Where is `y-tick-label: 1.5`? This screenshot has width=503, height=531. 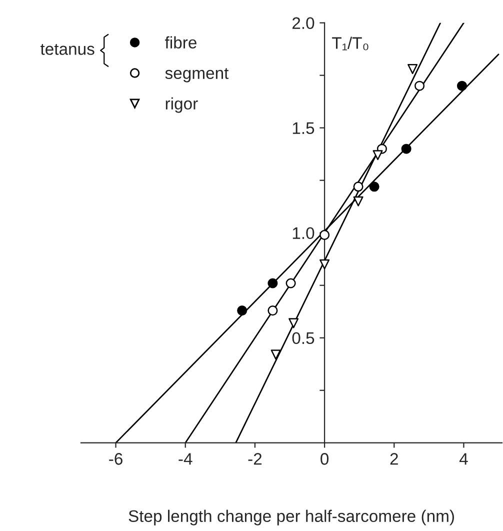
y-tick-label: 1.5 is located at coordinates (303, 128).